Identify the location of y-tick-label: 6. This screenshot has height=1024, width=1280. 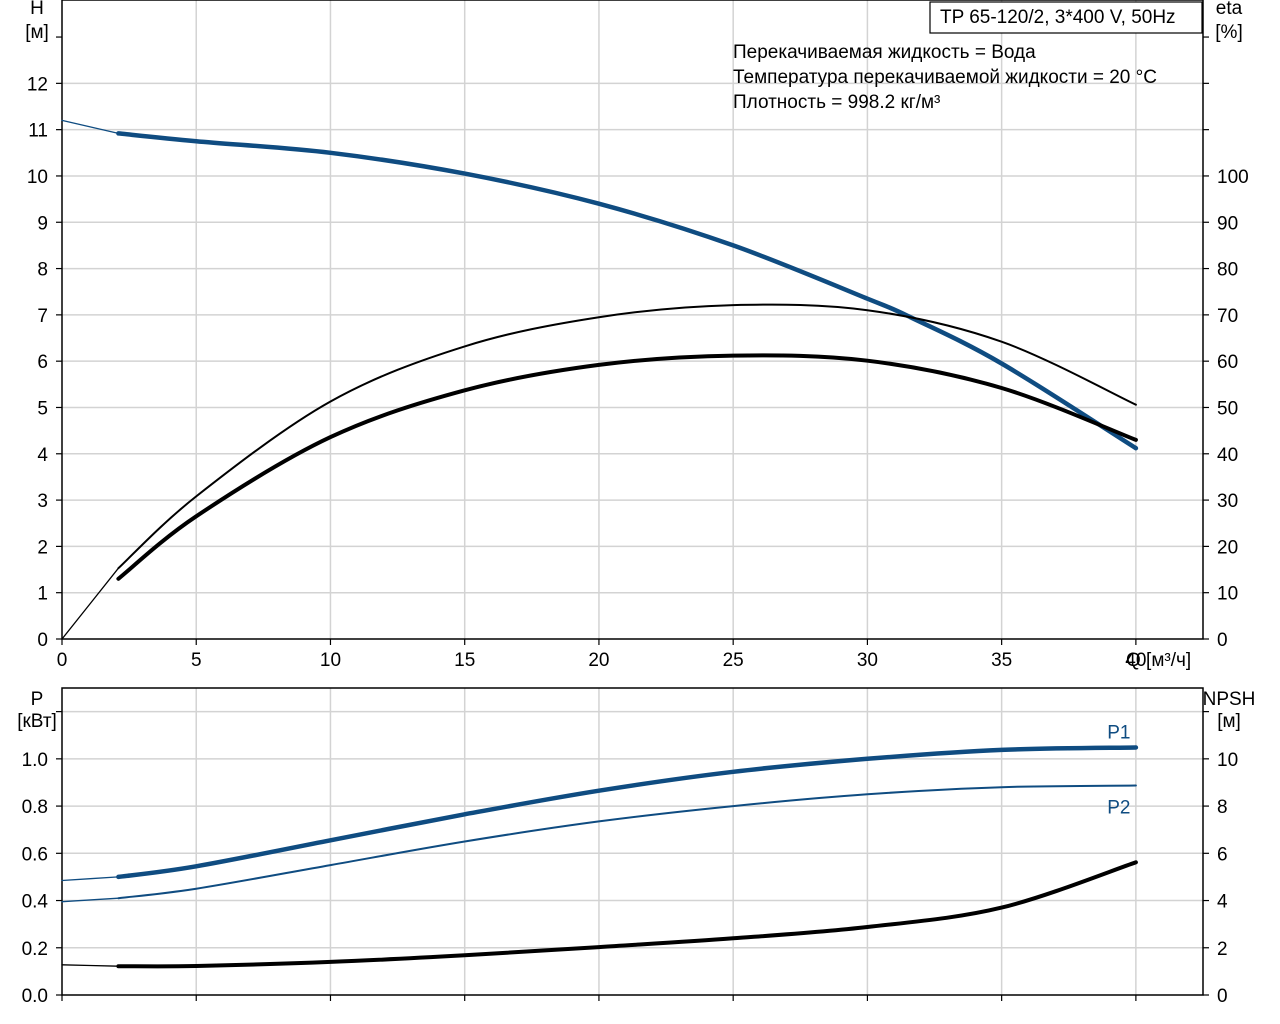
(42, 362).